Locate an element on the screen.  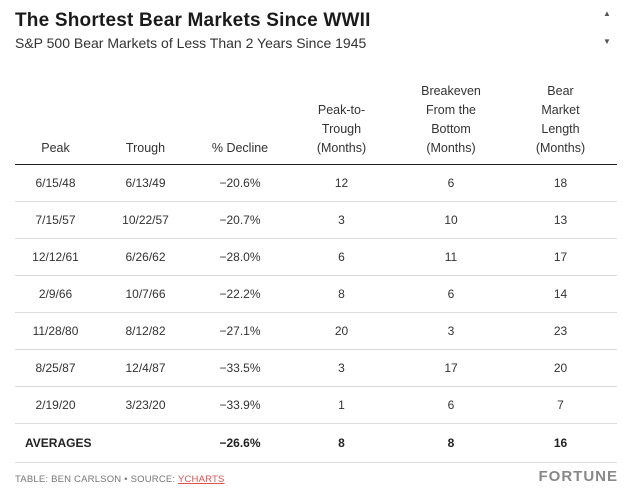
table-row: 2/9/66 10/7/66 −22.2% 8 6 14 is located at coordinates (316, 294).